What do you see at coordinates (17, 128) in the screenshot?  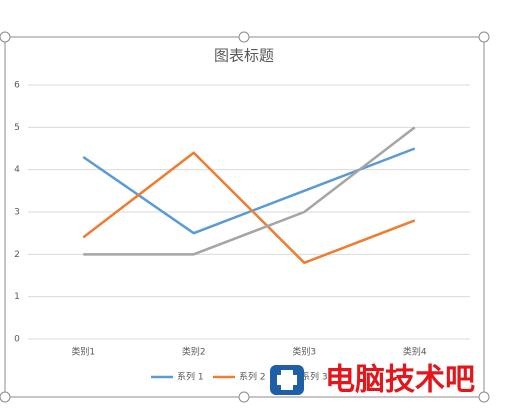 I see `y-tick-label: 5` at bounding box center [17, 128].